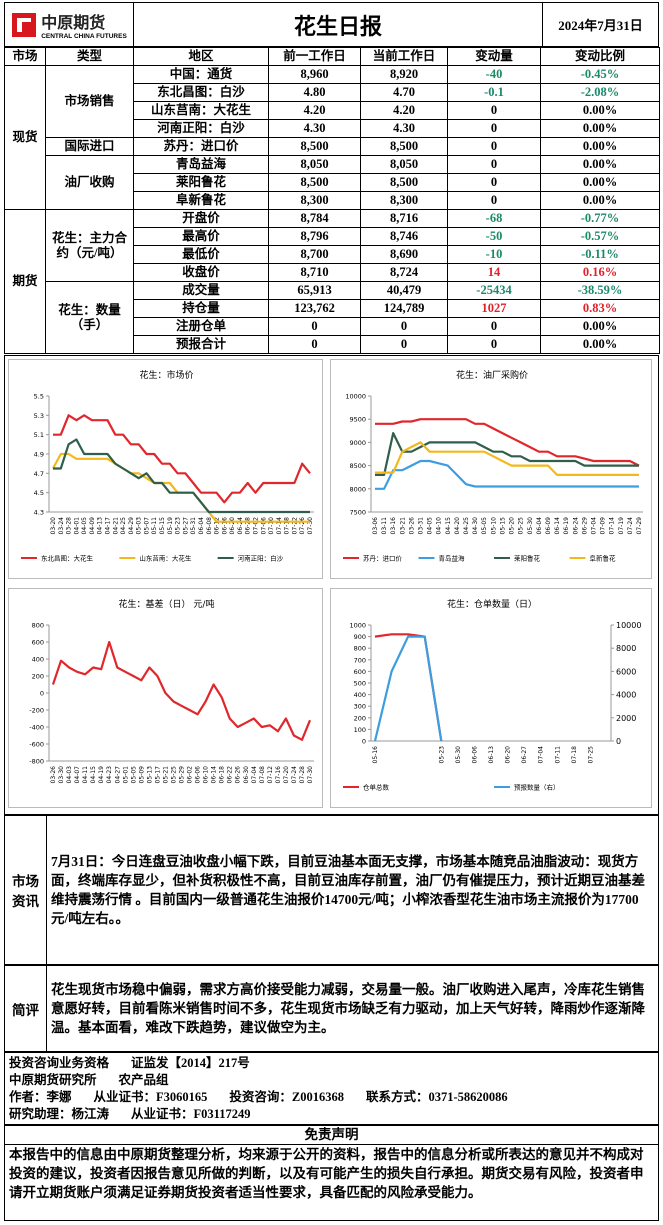 The image size is (663, 1225). What do you see at coordinates (310, 775) in the screenshot?
I see `x-tick-label: 07-30` at bounding box center [310, 775].